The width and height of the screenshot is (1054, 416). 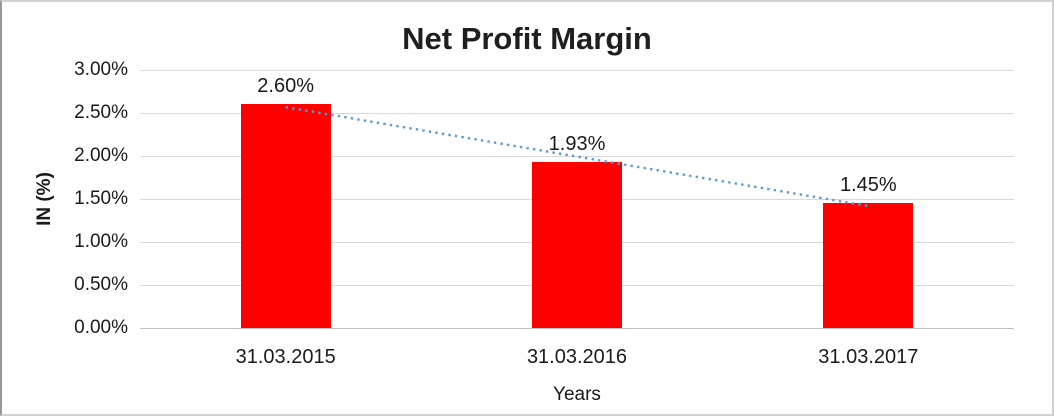 What do you see at coordinates (577, 394) in the screenshot?
I see `x-axis-title: Years` at bounding box center [577, 394].